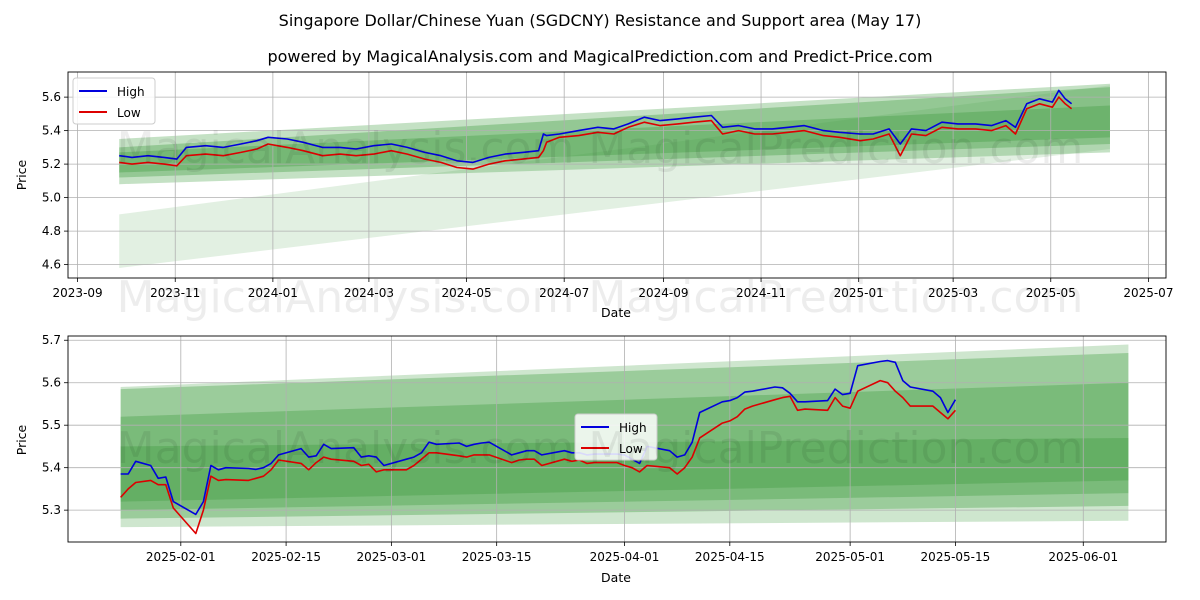 This screenshot has width=1200, height=600. I want to click on bottom-x-axis-label: Date, so click(616, 577).